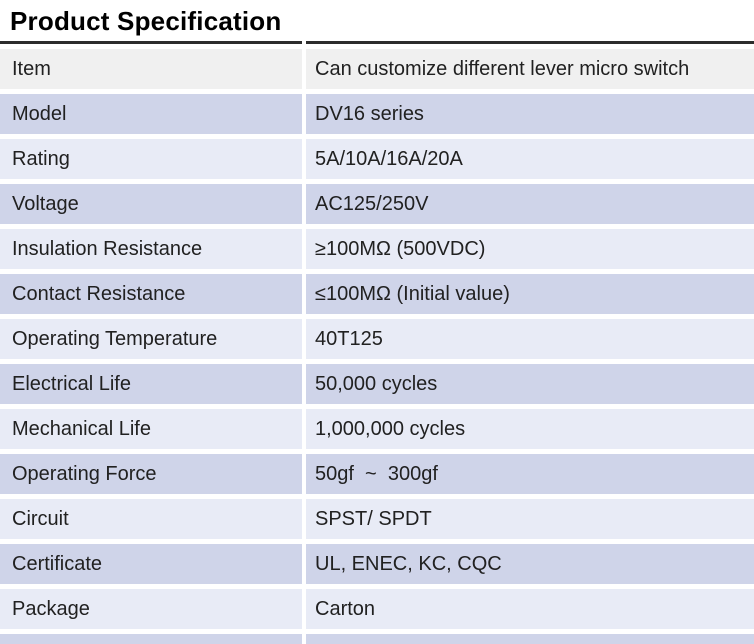  Describe the element at coordinates (151, 609) in the screenshot. I see `row-label: Package` at that location.